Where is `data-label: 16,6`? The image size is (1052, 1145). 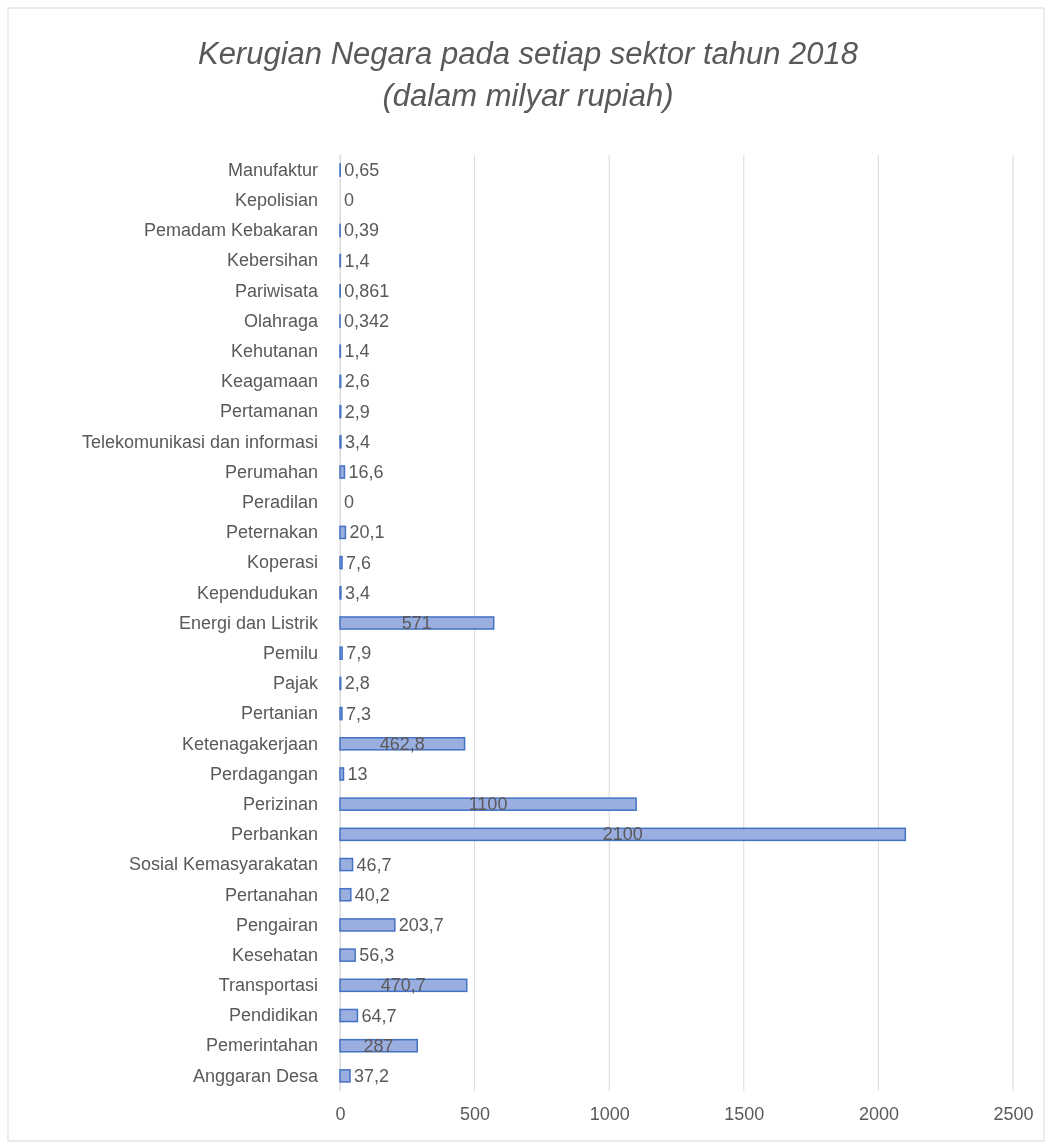
data-label: 16,6 is located at coordinates (366, 472).